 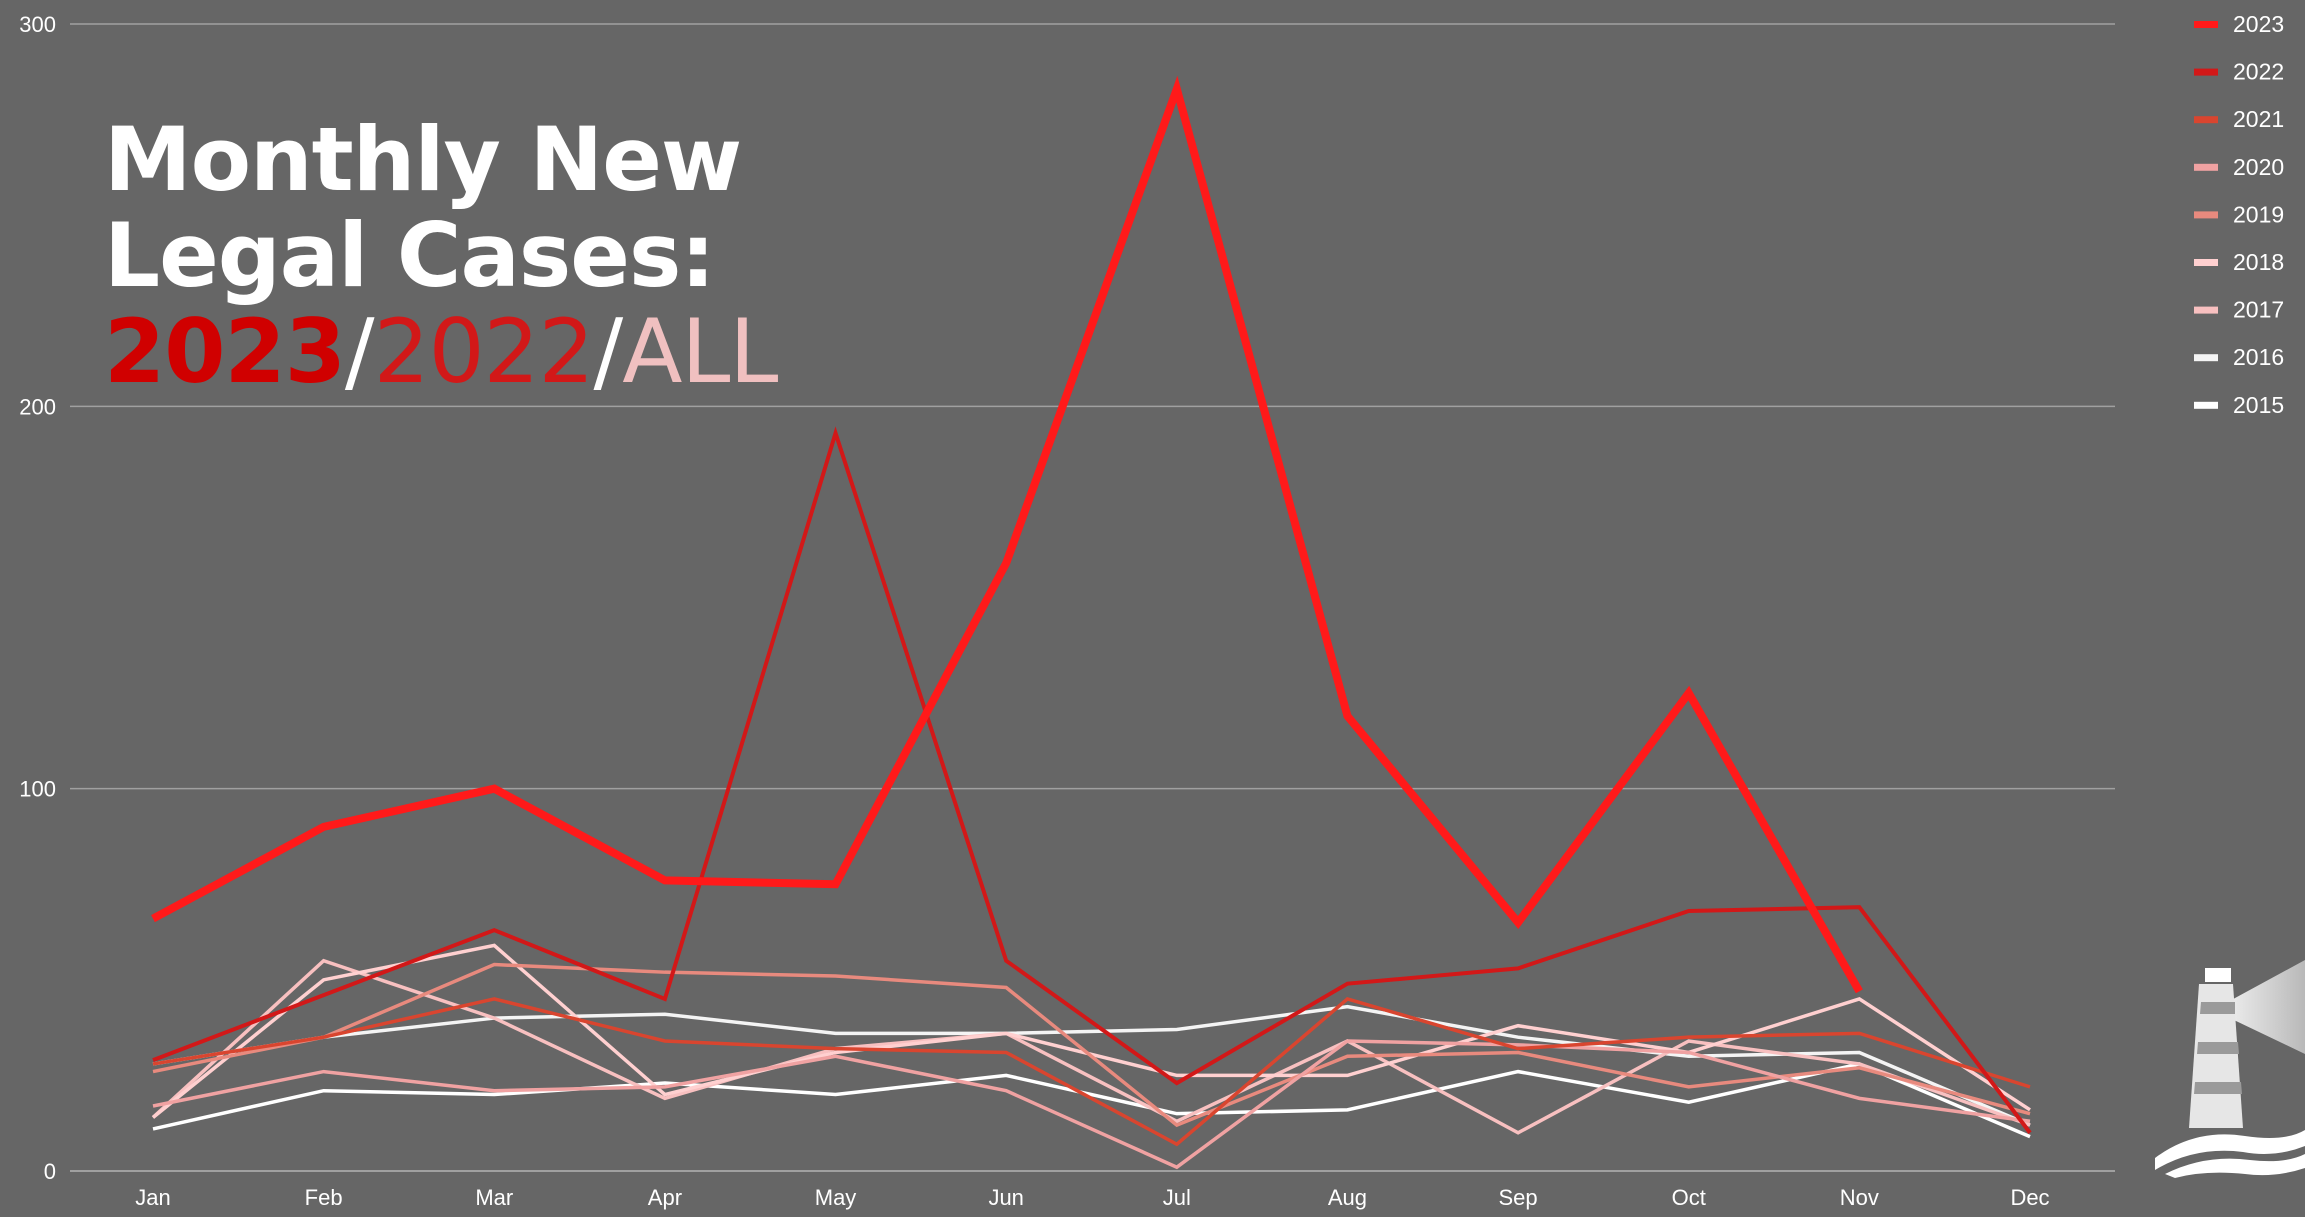 I want to click on legend-label: 2015, so click(x=2258, y=405).